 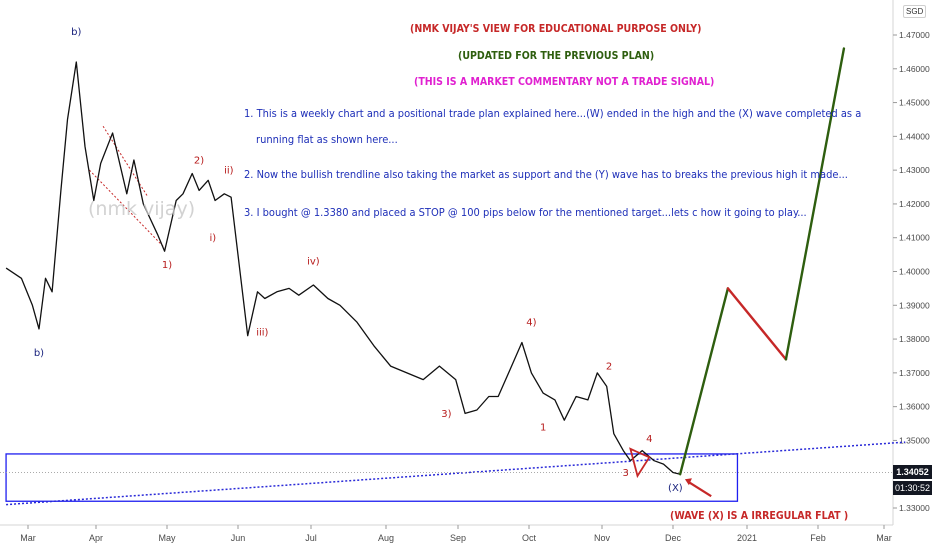 I want to click on wave-label: 2, so click(x=609, y=366).